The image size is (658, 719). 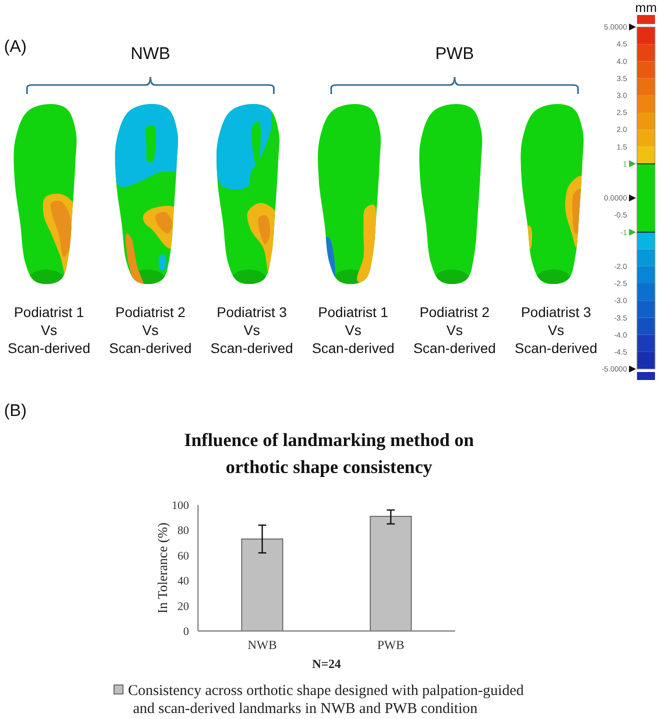 What do you see at coordinates (162, 568) in the screenshot?
I see `y-axis-title: In Tolerance (%)` at bounding box center [162, 568].